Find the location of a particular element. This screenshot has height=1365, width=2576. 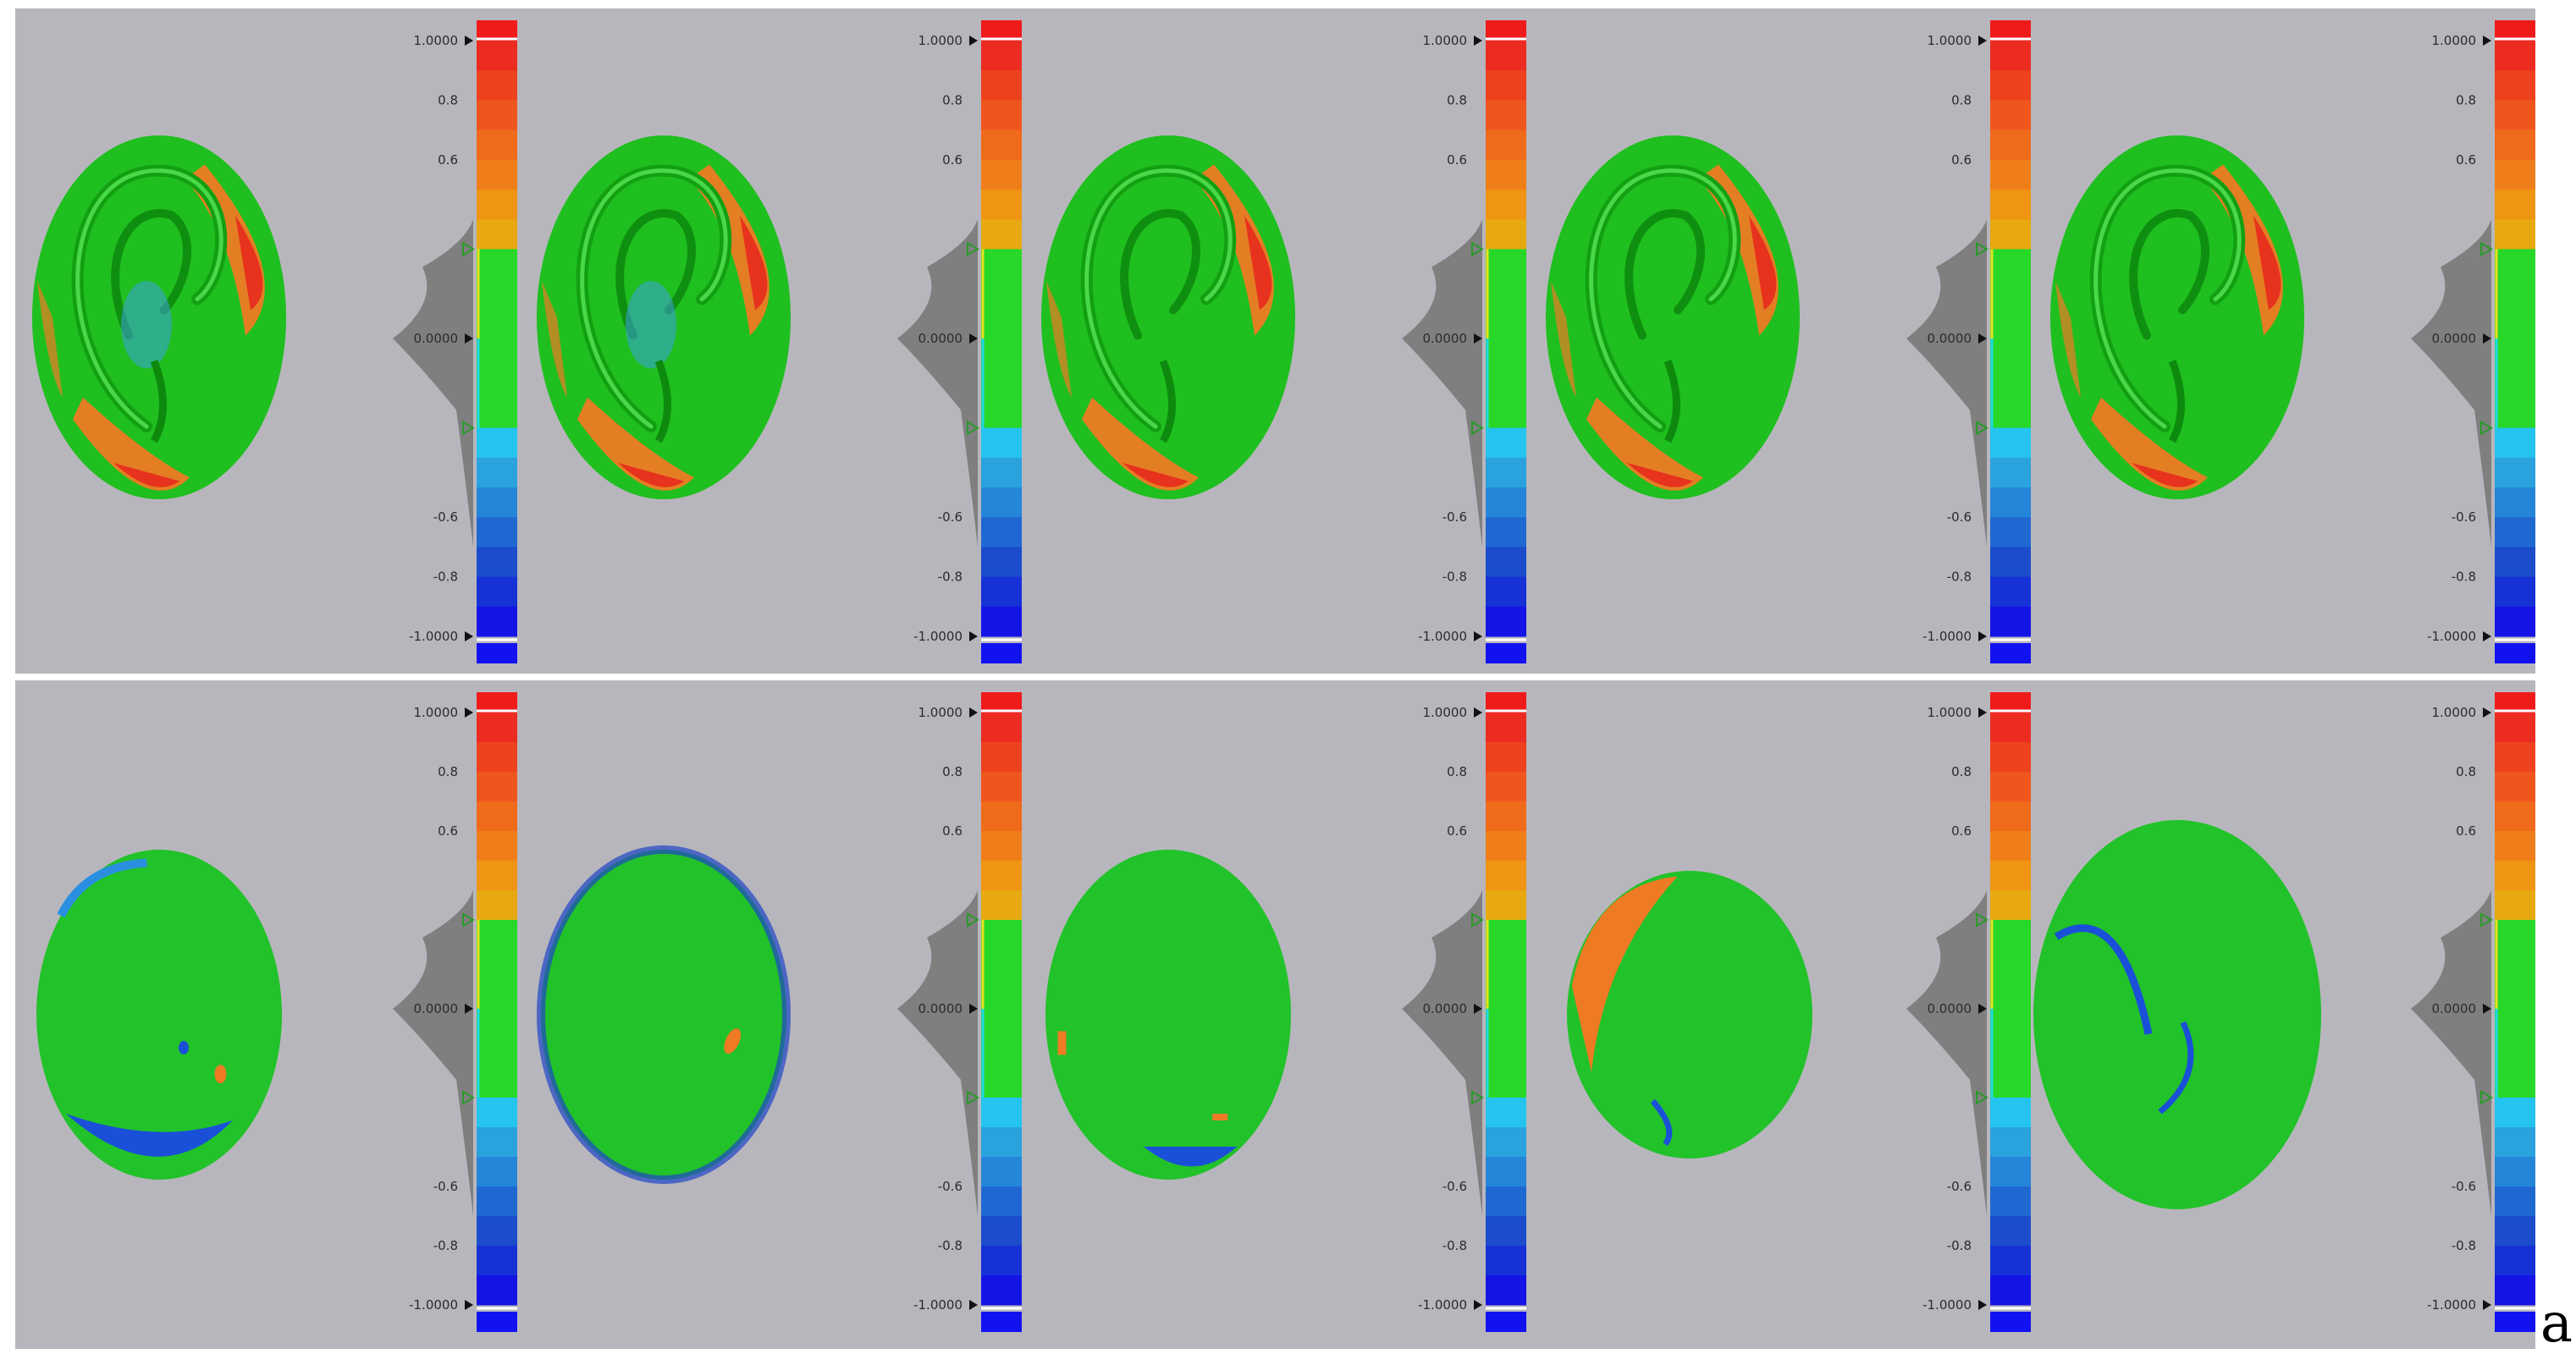

ear-concha-blue is located at coordinates (146, 325).